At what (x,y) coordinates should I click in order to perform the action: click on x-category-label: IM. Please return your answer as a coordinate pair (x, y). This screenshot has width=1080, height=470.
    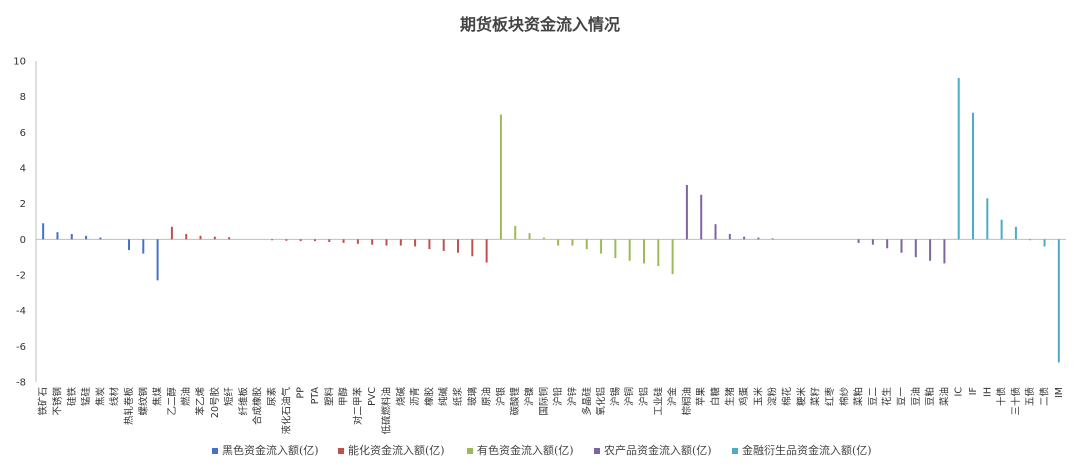
    Looking at the image, I should click on (1059, 392).